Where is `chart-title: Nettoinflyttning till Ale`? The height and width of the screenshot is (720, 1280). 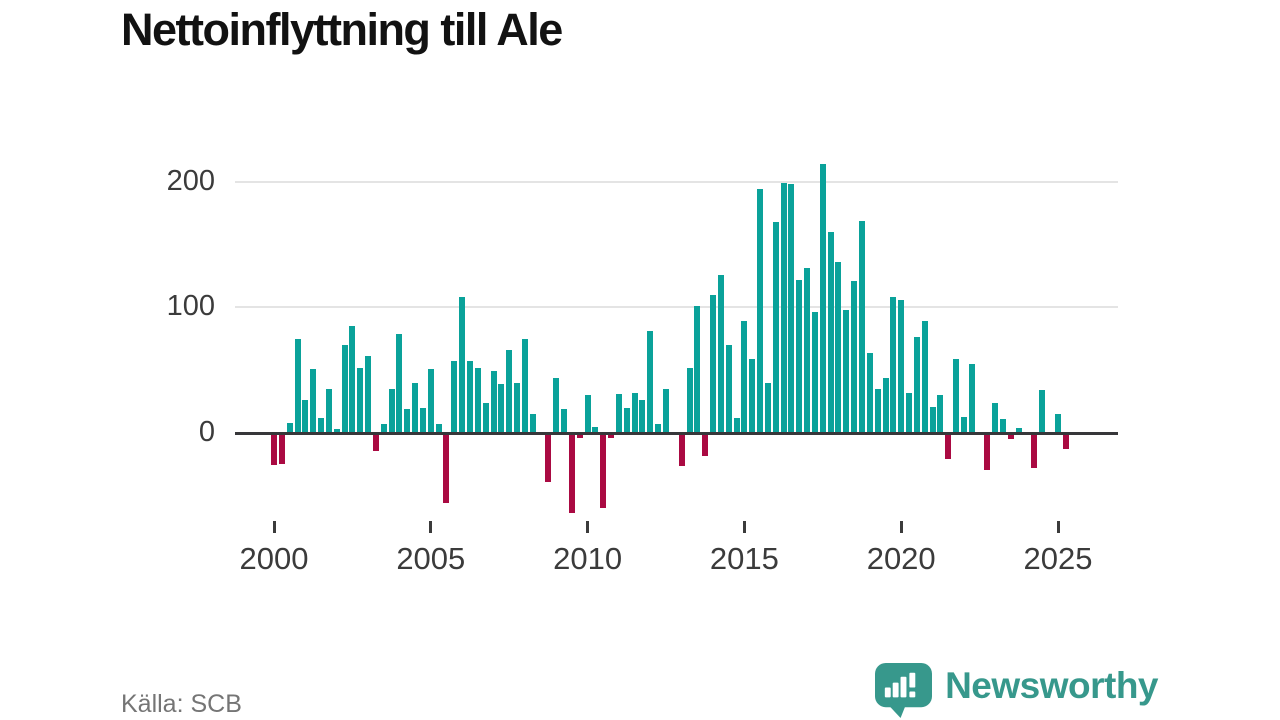
chart-title: Nettoinflyttning till Ale is located at coordinates (342, 29).